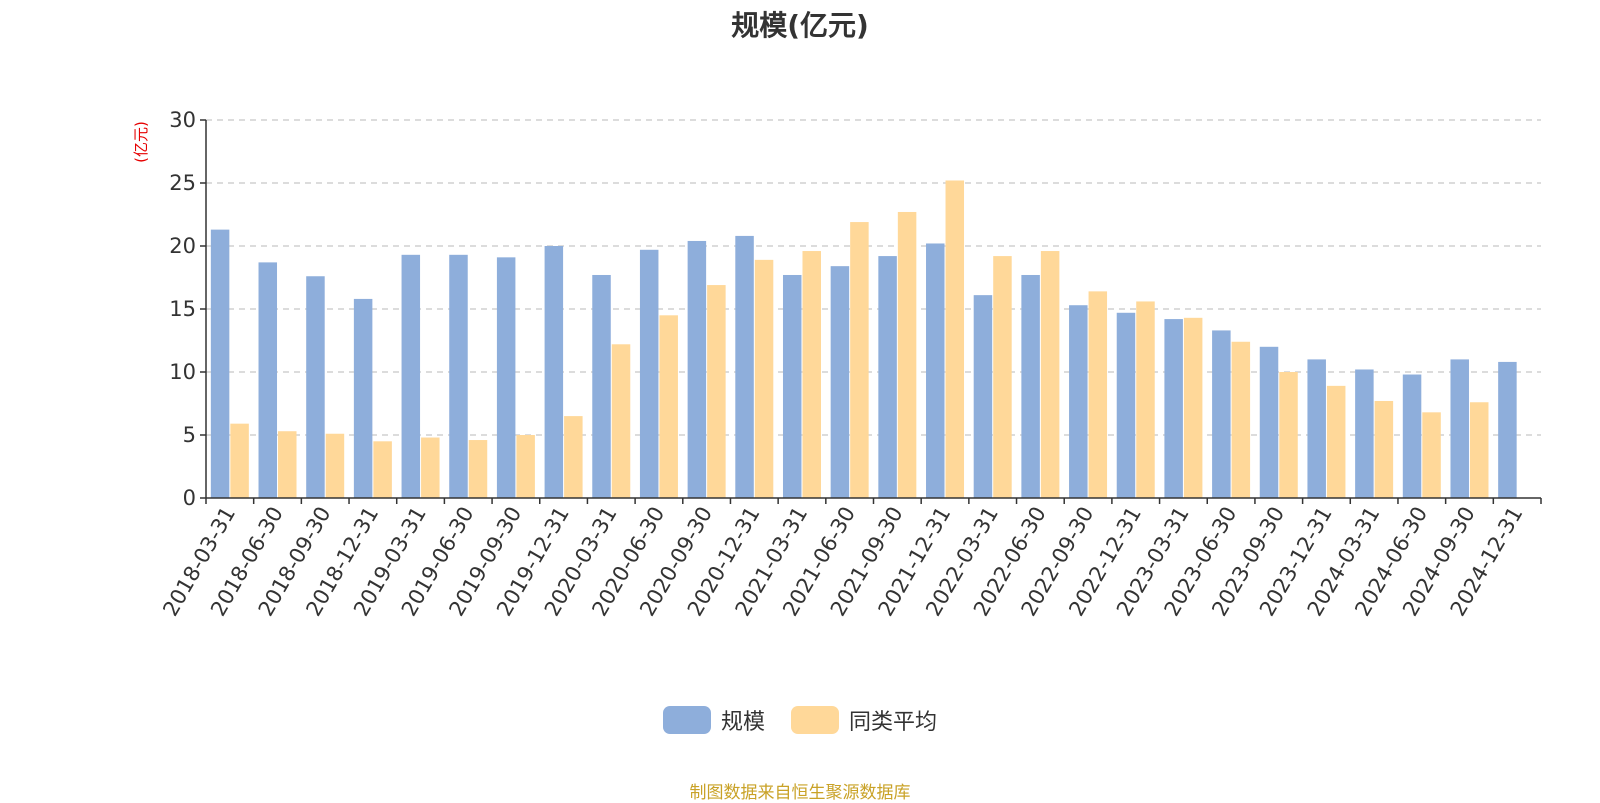 This screenshot has width=1600, height=803. I want to click on legend-label-peer-average: 同类平均, so click(893, 722).